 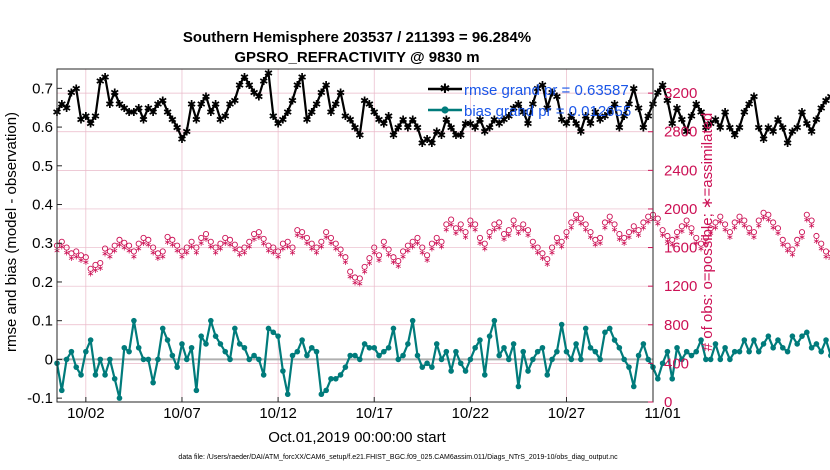 I want to click on y-left-tick-label: -0.1, so click(x=40, y=398).